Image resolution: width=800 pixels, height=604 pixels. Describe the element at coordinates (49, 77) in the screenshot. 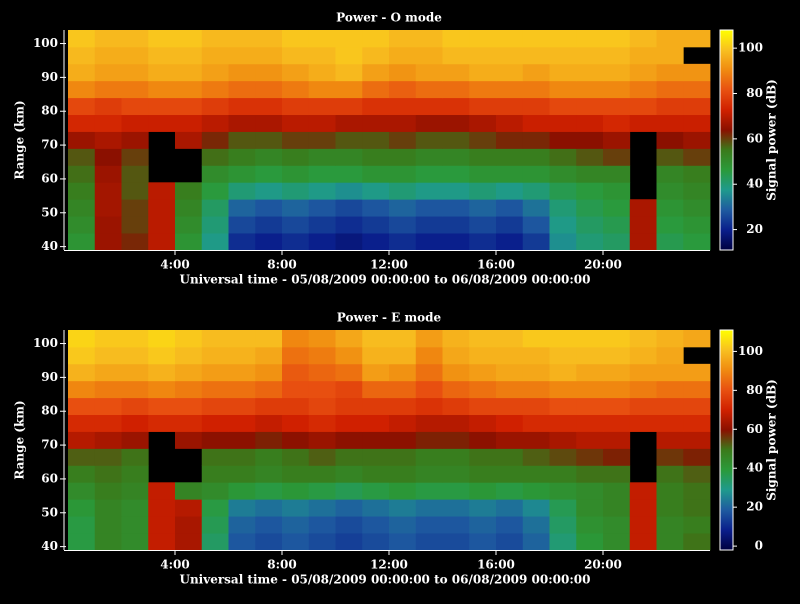

I see `y-tick-label: 90` at that location.